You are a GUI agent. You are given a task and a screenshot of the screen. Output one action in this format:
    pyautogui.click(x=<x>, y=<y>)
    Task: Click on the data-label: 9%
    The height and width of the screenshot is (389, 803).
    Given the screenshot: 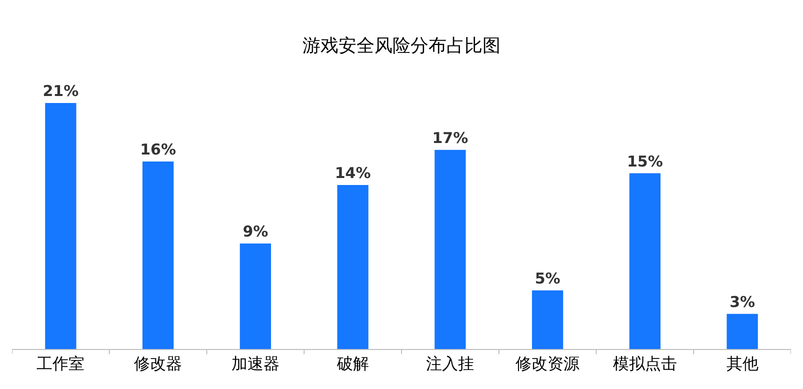 What is the action you would take?
    pyautogui.click(x=255, y=231)
    